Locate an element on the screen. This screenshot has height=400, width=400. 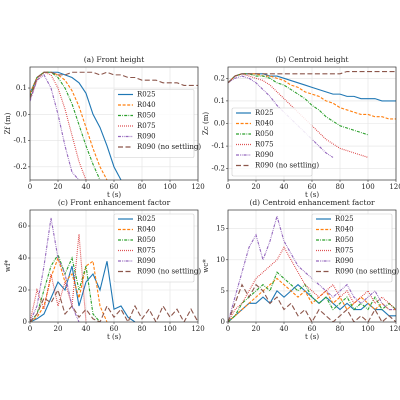
y-axis-label: wc* is located at coordinates (206, 266).